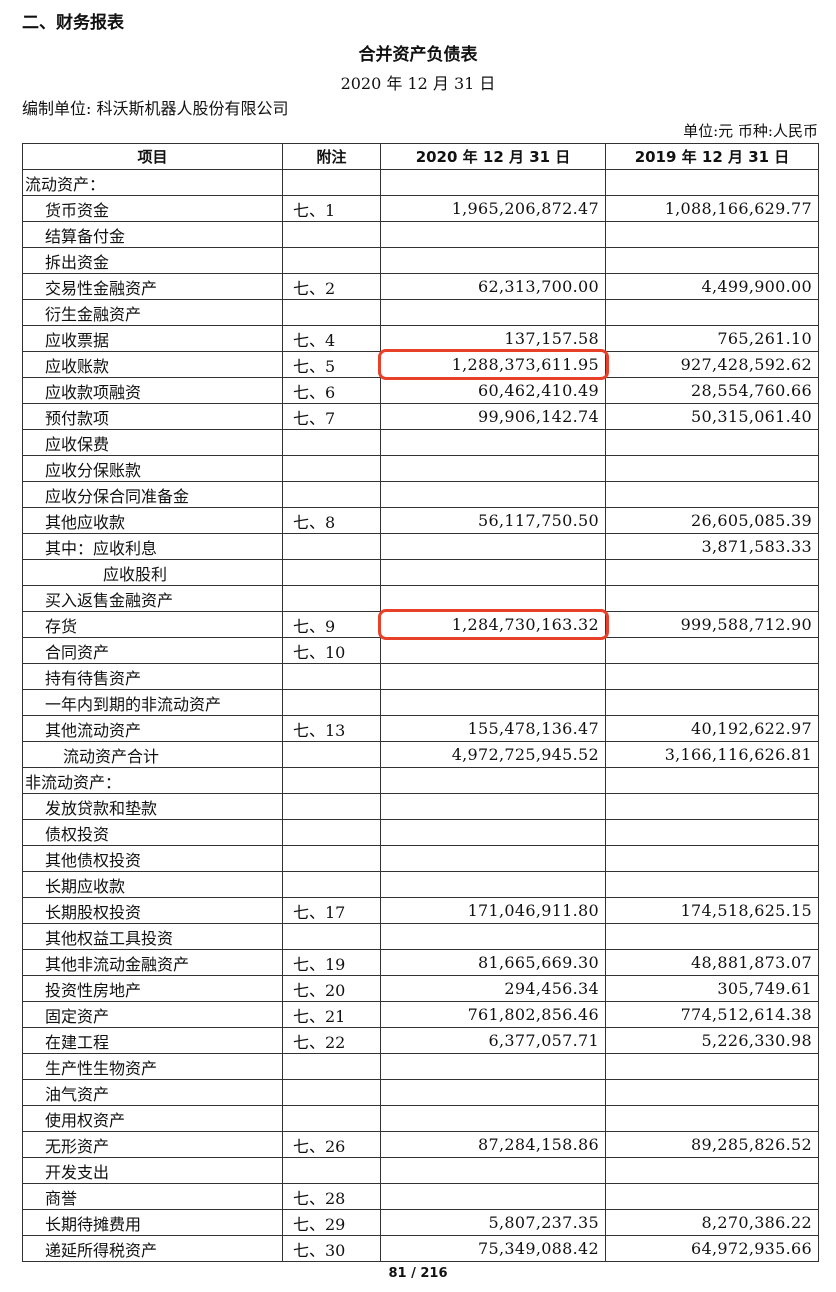  Describe the element at coordinates (493, 962) in the screenshot. I see `value-2020-cell: 81,665,669.30` at that location.